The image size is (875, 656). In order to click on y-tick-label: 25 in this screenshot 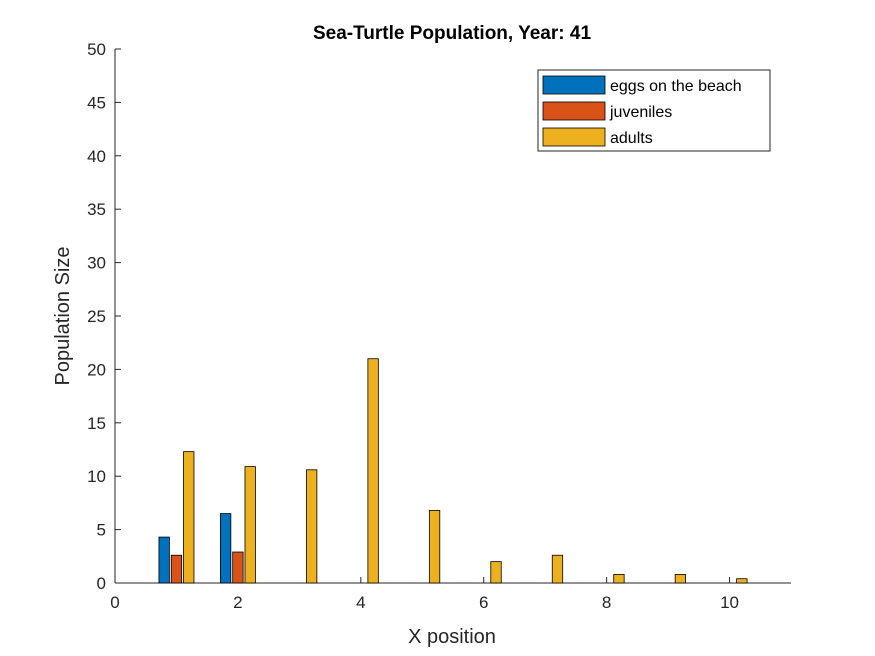, I will do `click(96, 316)`.